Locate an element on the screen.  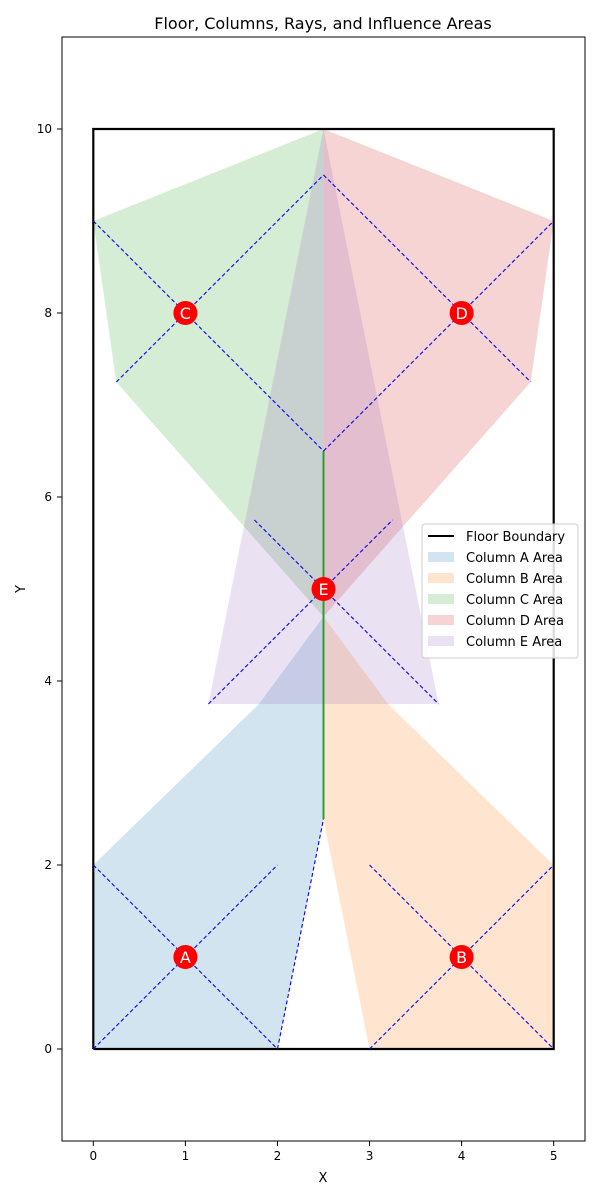
legend-box is located at coordinates (500, 591).